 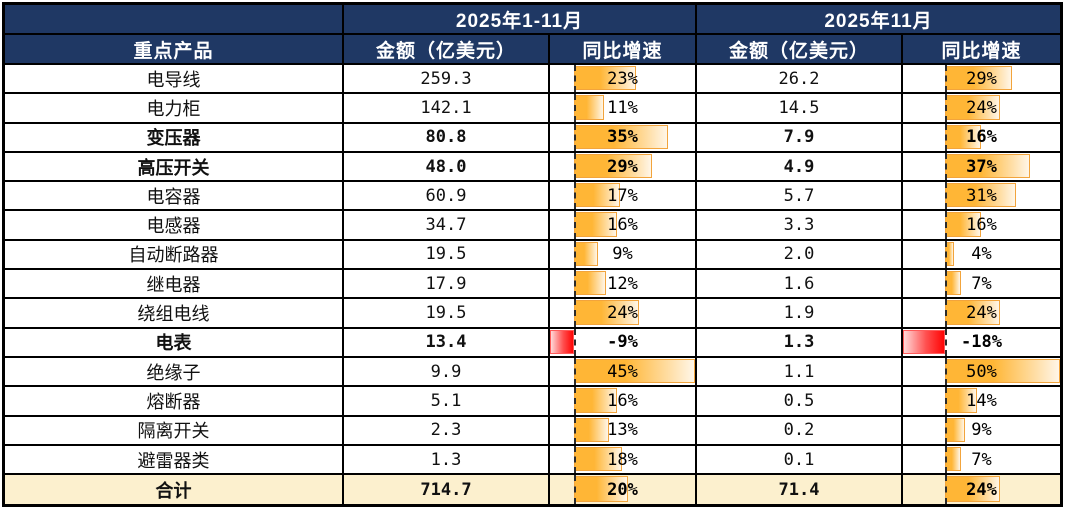 What do you see at coordinates (800, 490) in the screenshot?
I see `total-month-amount: 71.4` at bounding box center [800, 490].